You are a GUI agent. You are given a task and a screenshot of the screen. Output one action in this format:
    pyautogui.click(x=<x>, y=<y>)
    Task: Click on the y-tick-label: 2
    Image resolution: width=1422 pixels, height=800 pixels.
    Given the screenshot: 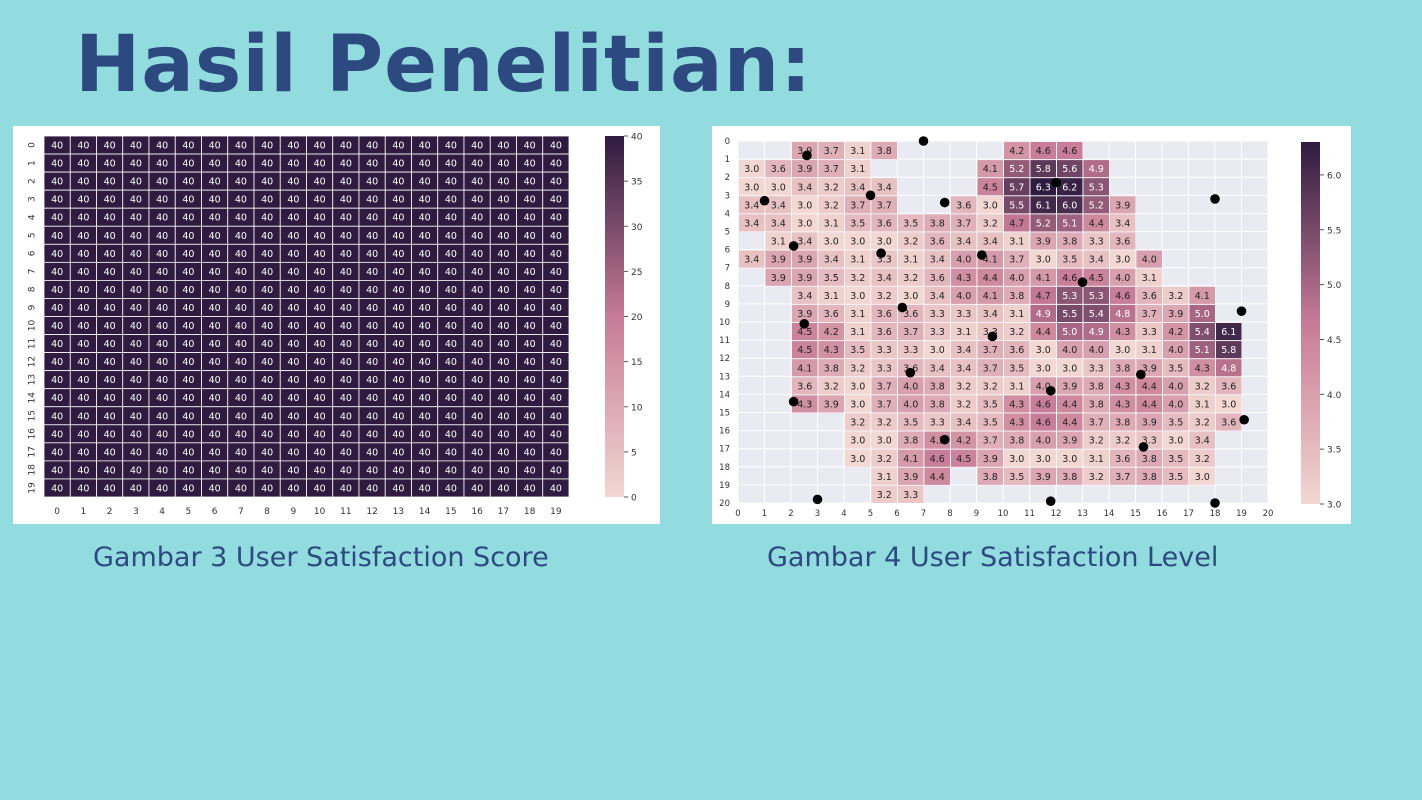 What is the action you would take?
    pyautogui.click(x=33, y=181)
    